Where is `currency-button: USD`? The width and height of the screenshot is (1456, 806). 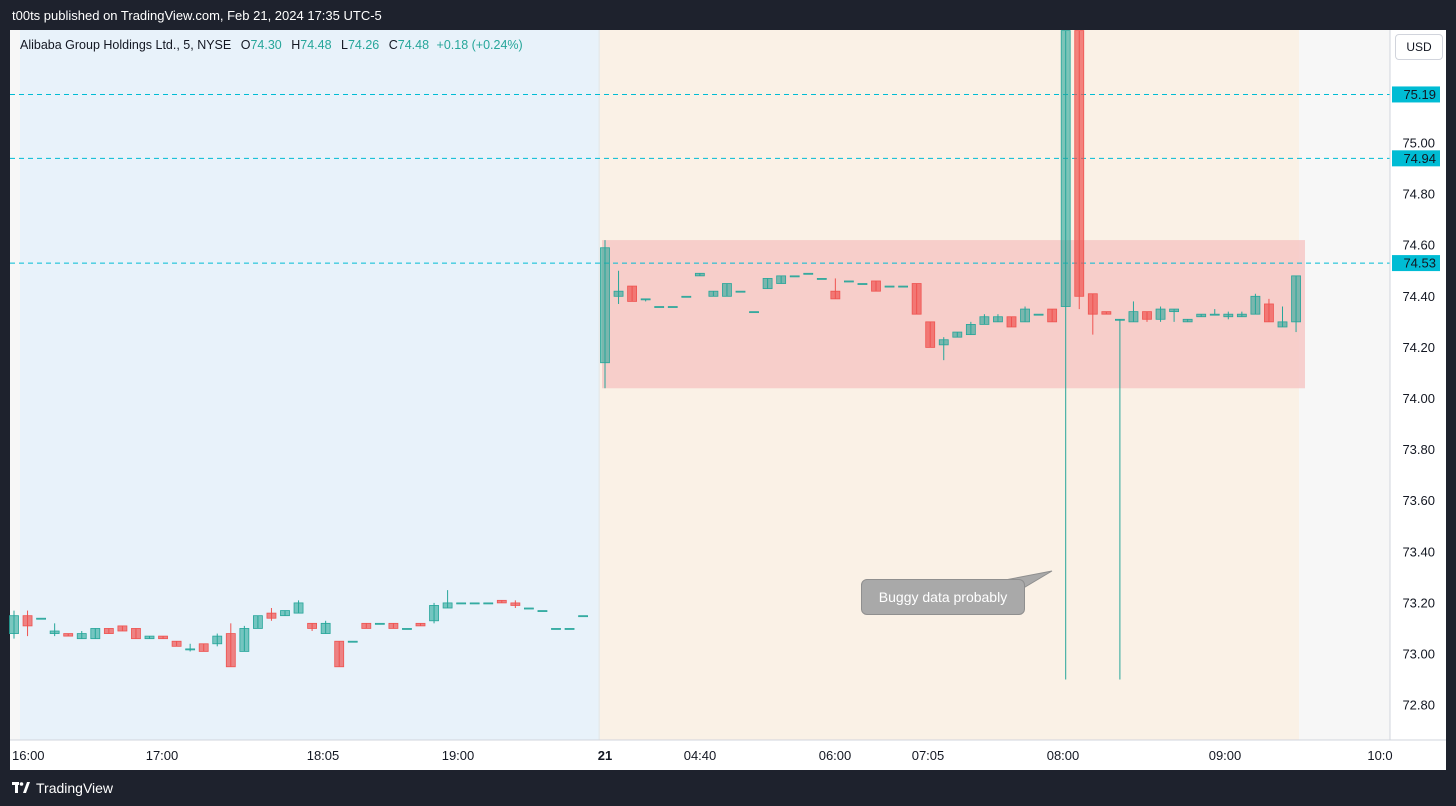
currency-button: USD is located at coordinates (1419, 47).